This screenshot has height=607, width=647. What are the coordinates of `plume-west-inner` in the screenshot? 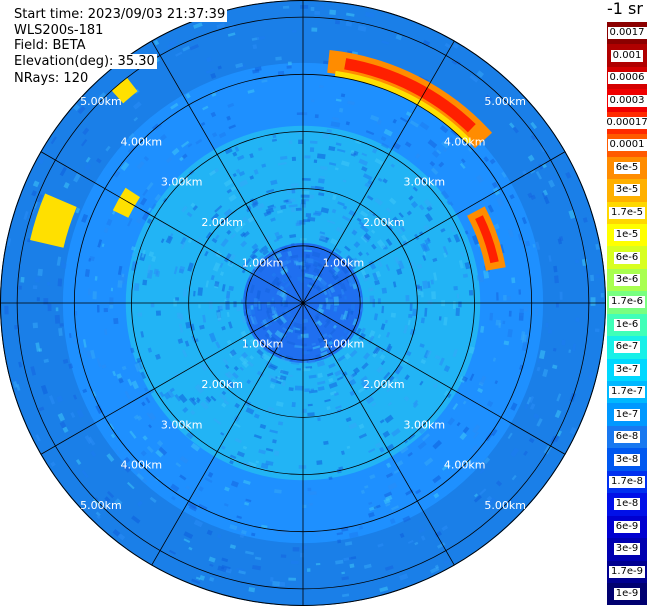 It's located at (126, 202).